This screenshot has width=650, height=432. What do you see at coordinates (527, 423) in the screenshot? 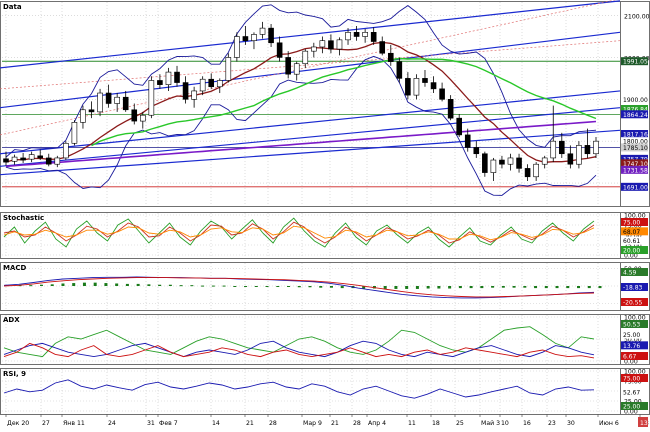
I see `x-tick-label: 16` at bounding box center [527, 423].